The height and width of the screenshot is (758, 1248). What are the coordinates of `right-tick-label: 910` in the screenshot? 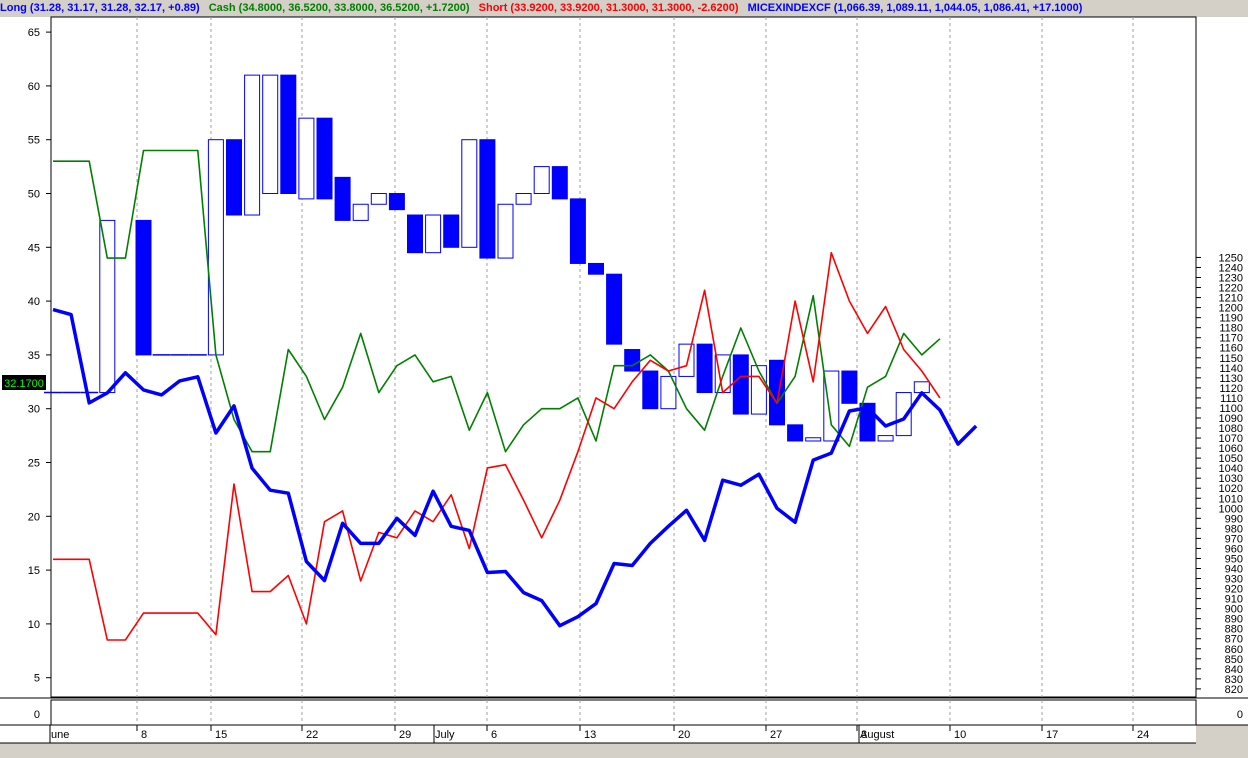 It's located at (1234, 600).